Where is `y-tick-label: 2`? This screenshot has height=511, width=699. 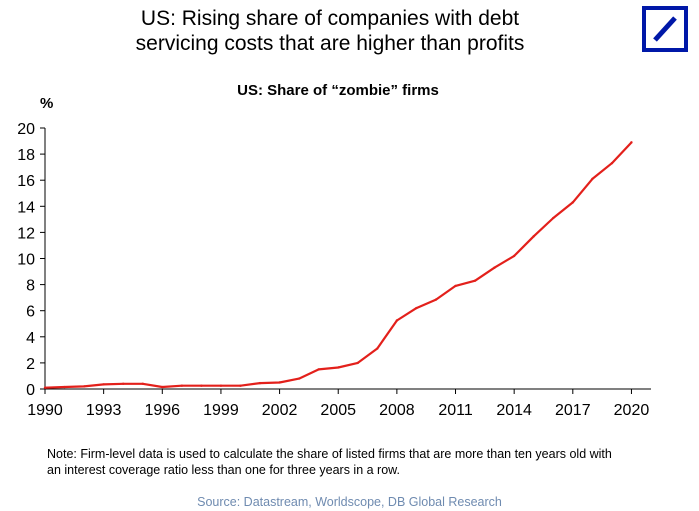
y-tick-label: 2 is located at coordinates (30, 364).